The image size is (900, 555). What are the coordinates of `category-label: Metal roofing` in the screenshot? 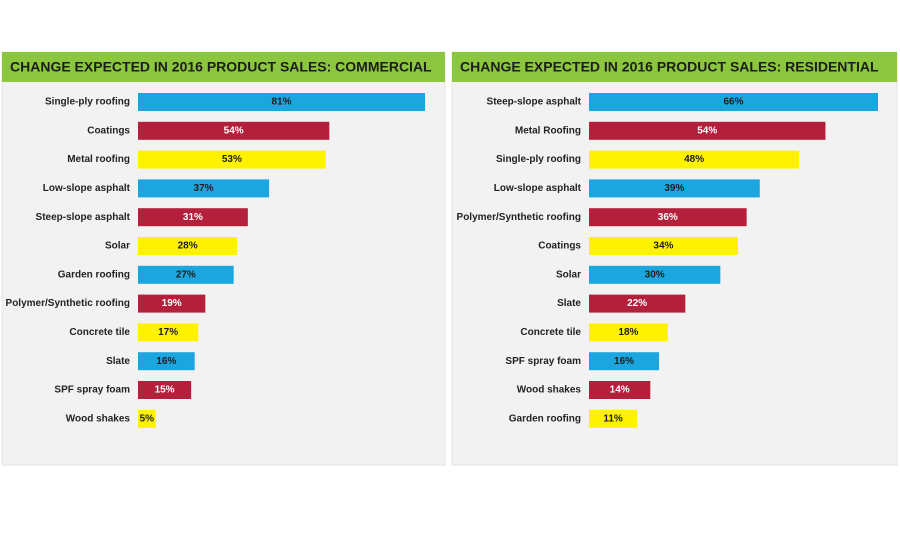 It's located at (98, 159).